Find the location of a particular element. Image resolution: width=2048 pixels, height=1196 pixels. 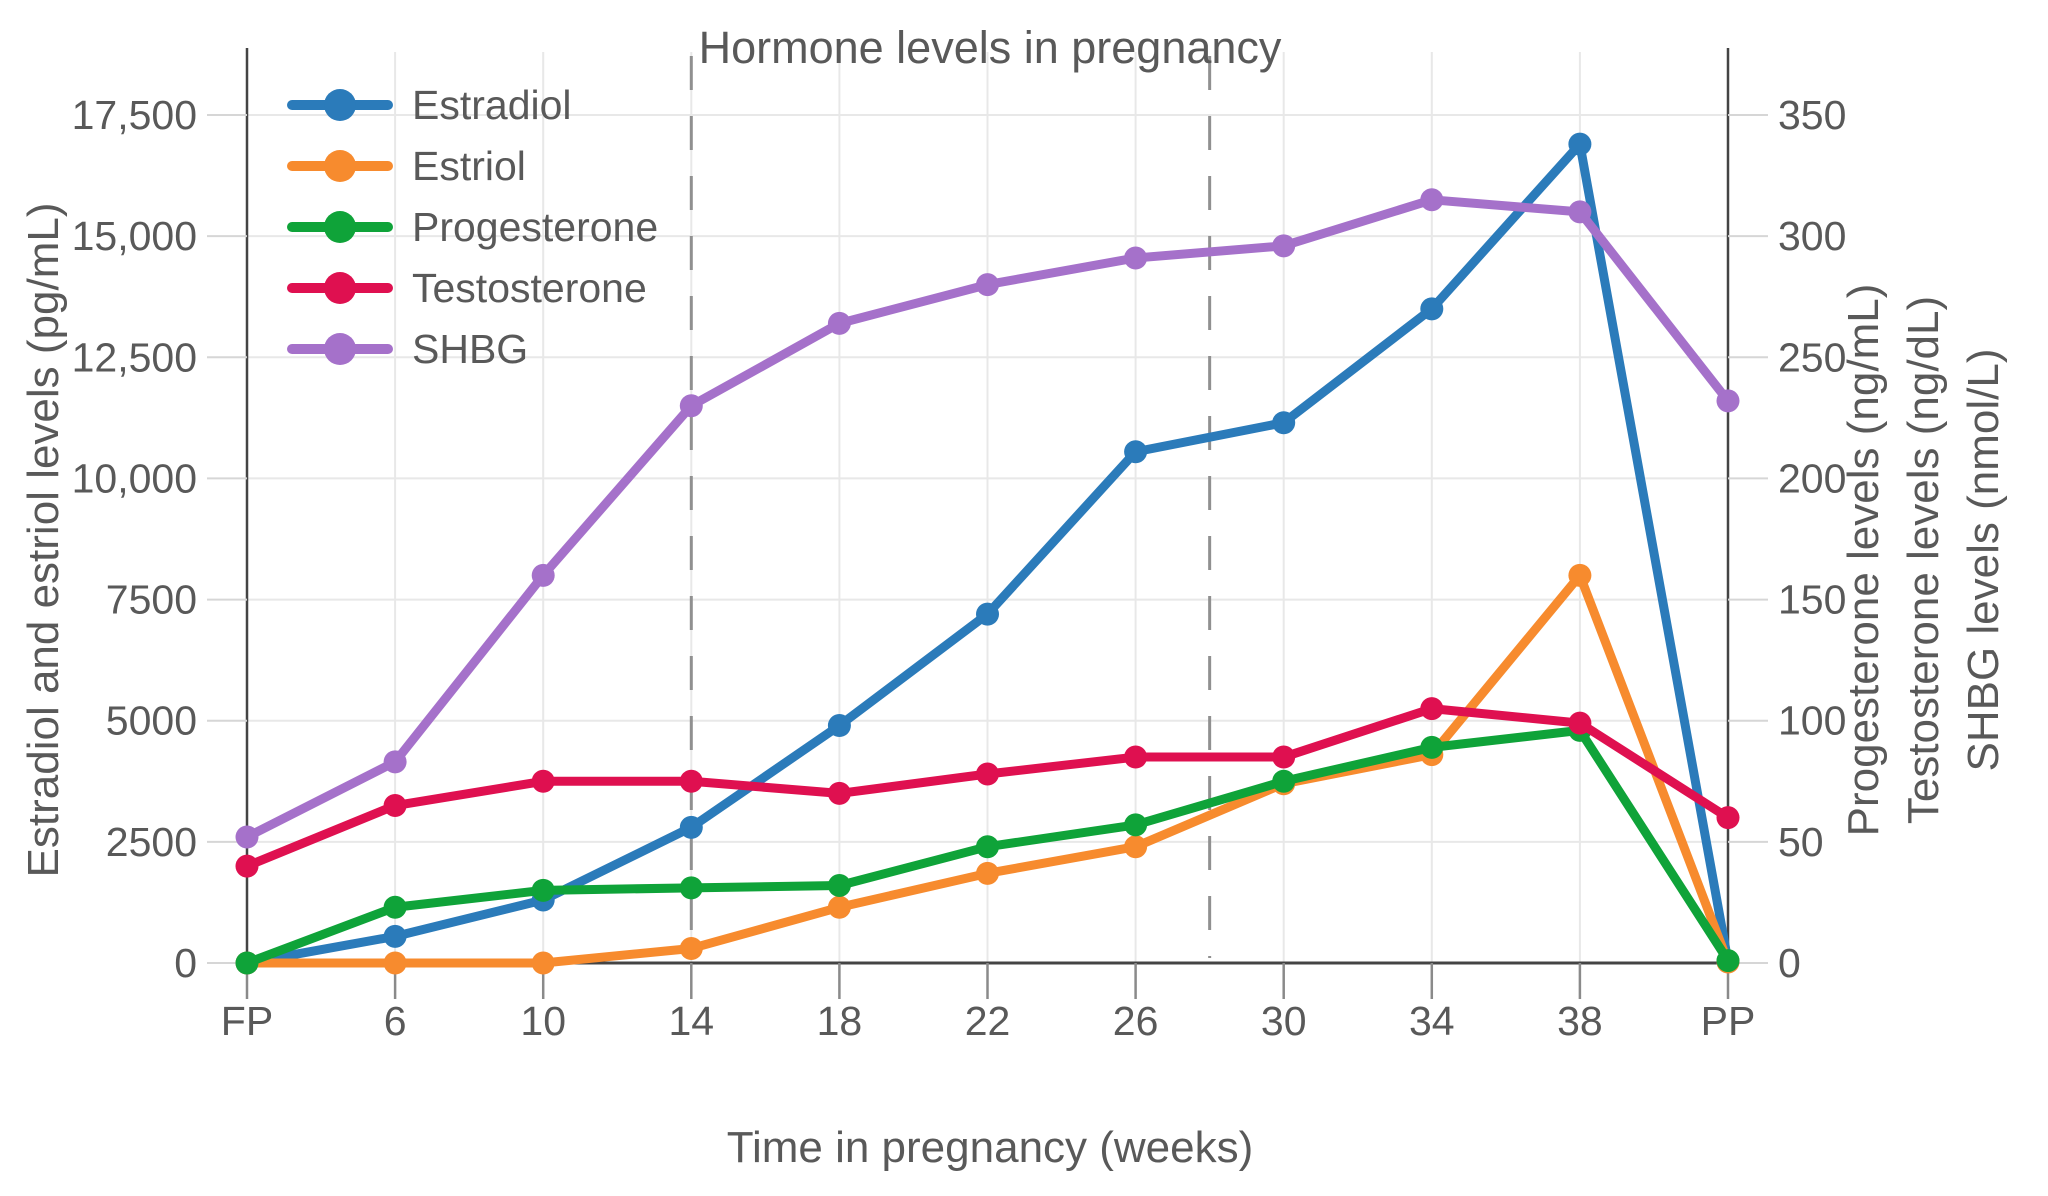

right-axis-tick-label: 0 is located at coordinates (1789, 963).